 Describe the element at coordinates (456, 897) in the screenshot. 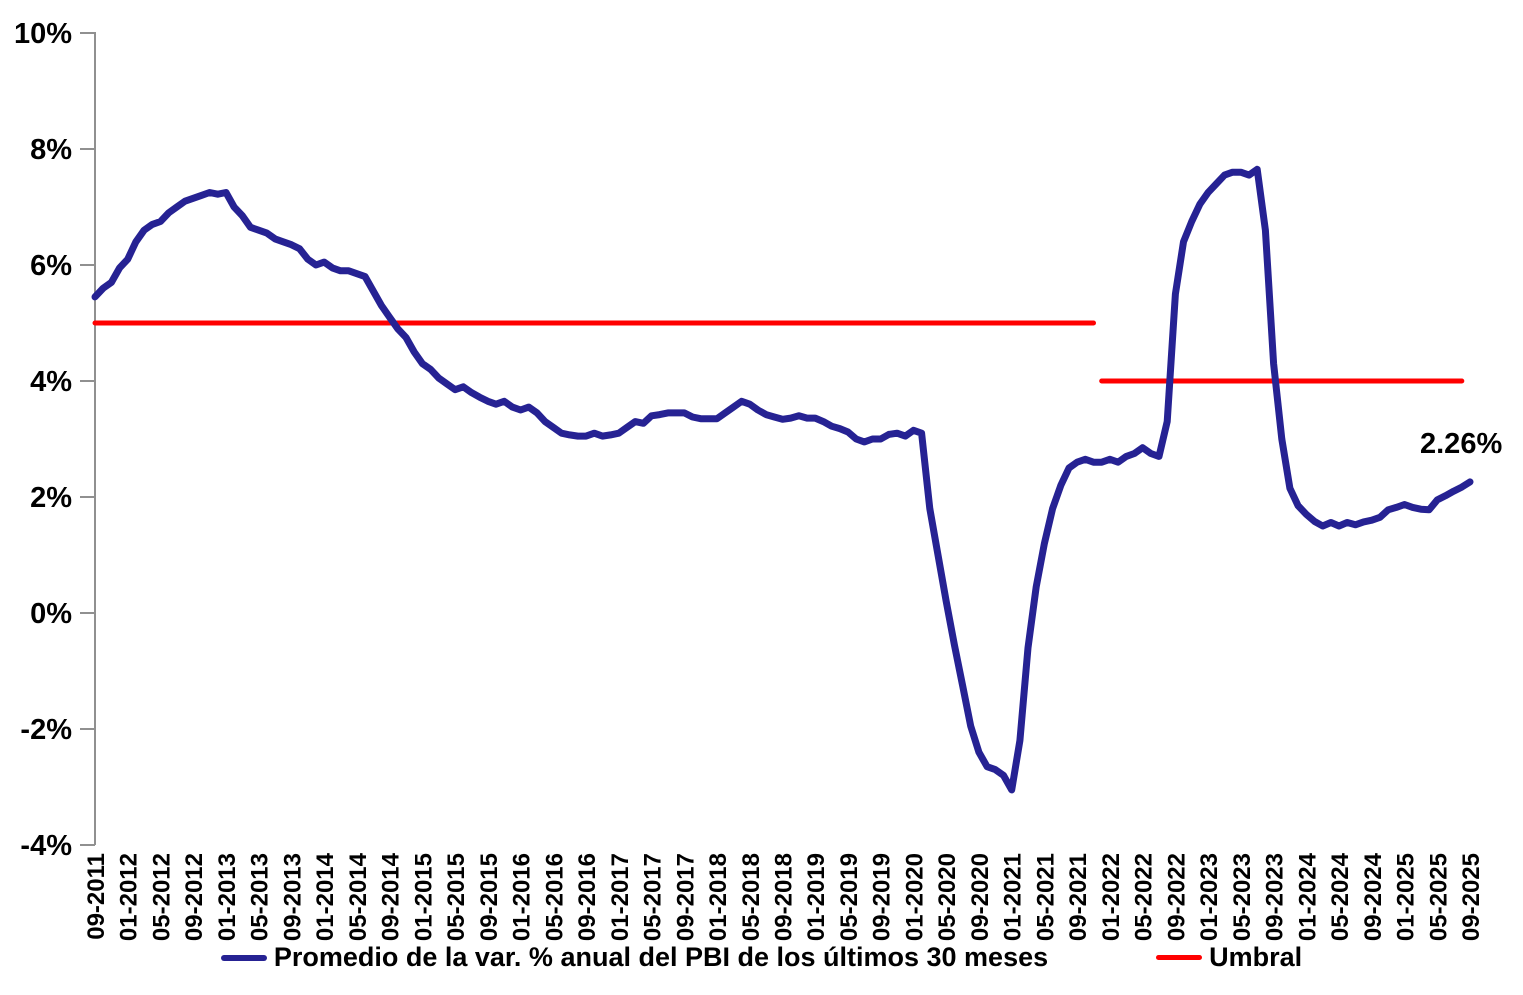

I see `x-axis-label: 05-2015` at that location.